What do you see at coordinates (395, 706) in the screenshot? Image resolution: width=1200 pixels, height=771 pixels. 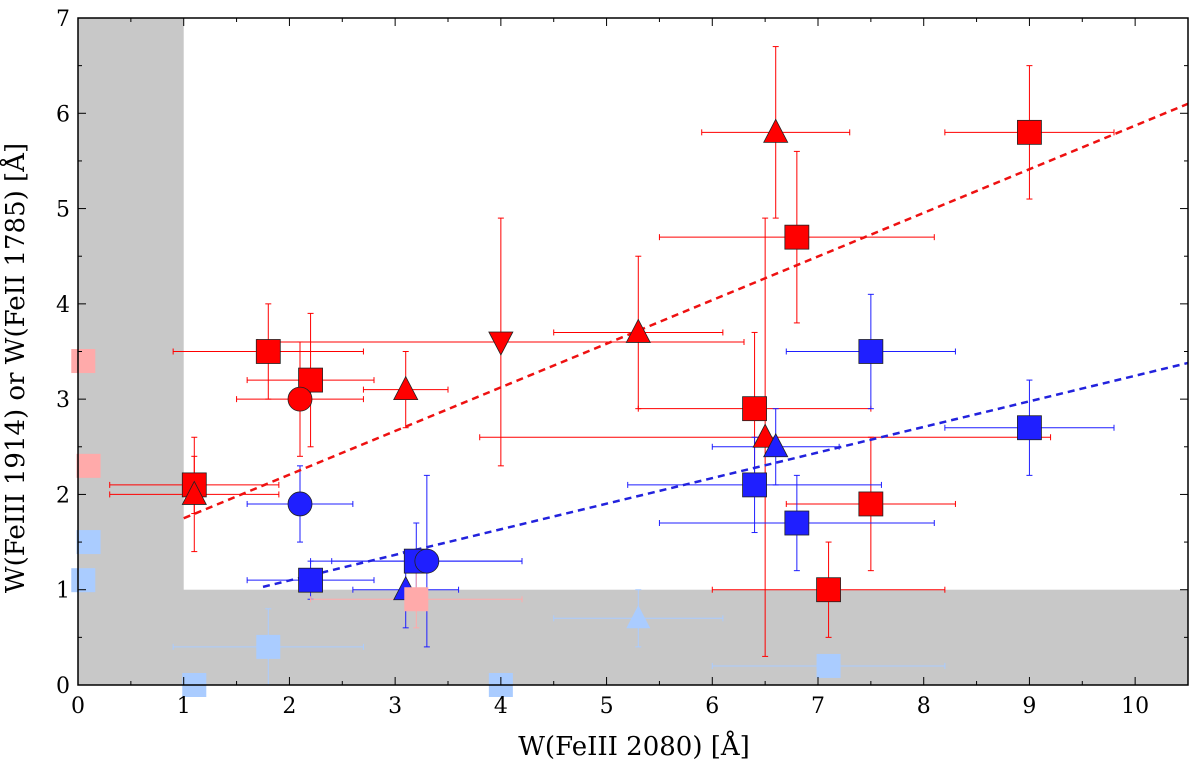 I see `x-tick-label: 3` at bounding box center [395, 706].